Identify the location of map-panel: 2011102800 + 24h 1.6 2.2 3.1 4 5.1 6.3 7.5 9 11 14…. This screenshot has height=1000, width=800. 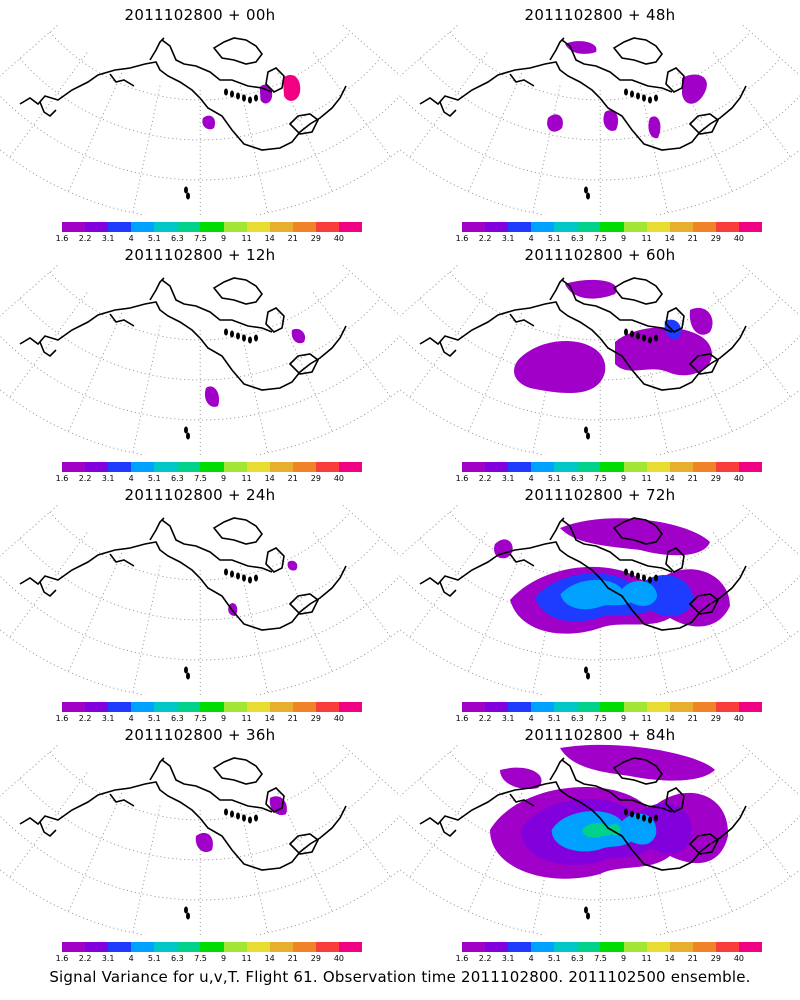
(200, 602).